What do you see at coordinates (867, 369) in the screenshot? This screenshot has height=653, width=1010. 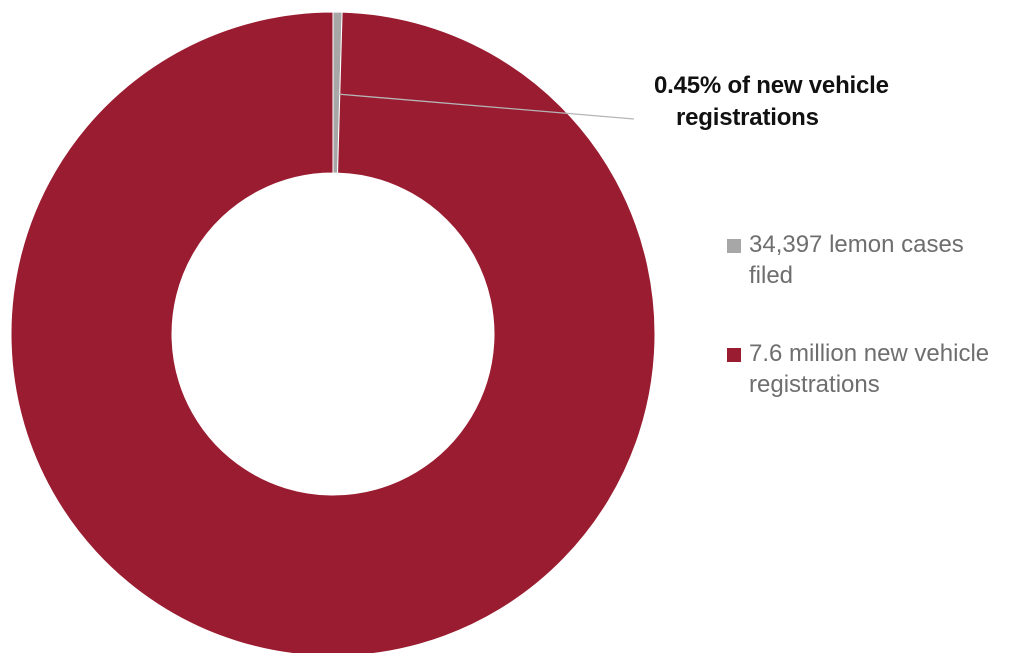 I see `legend-item-new-registrations: 7.6 million new vehicle registrations` at bounding box center [867, 369].